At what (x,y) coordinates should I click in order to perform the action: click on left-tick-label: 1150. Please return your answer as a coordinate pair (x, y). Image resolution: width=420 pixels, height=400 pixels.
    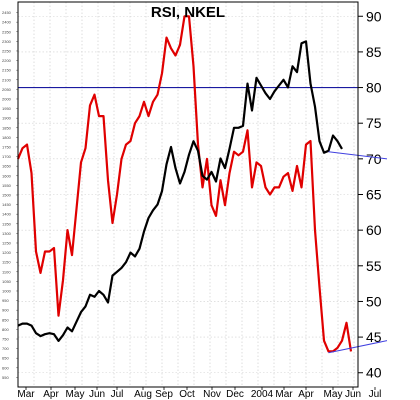
    Looking at the image, I should click on (6, 262).